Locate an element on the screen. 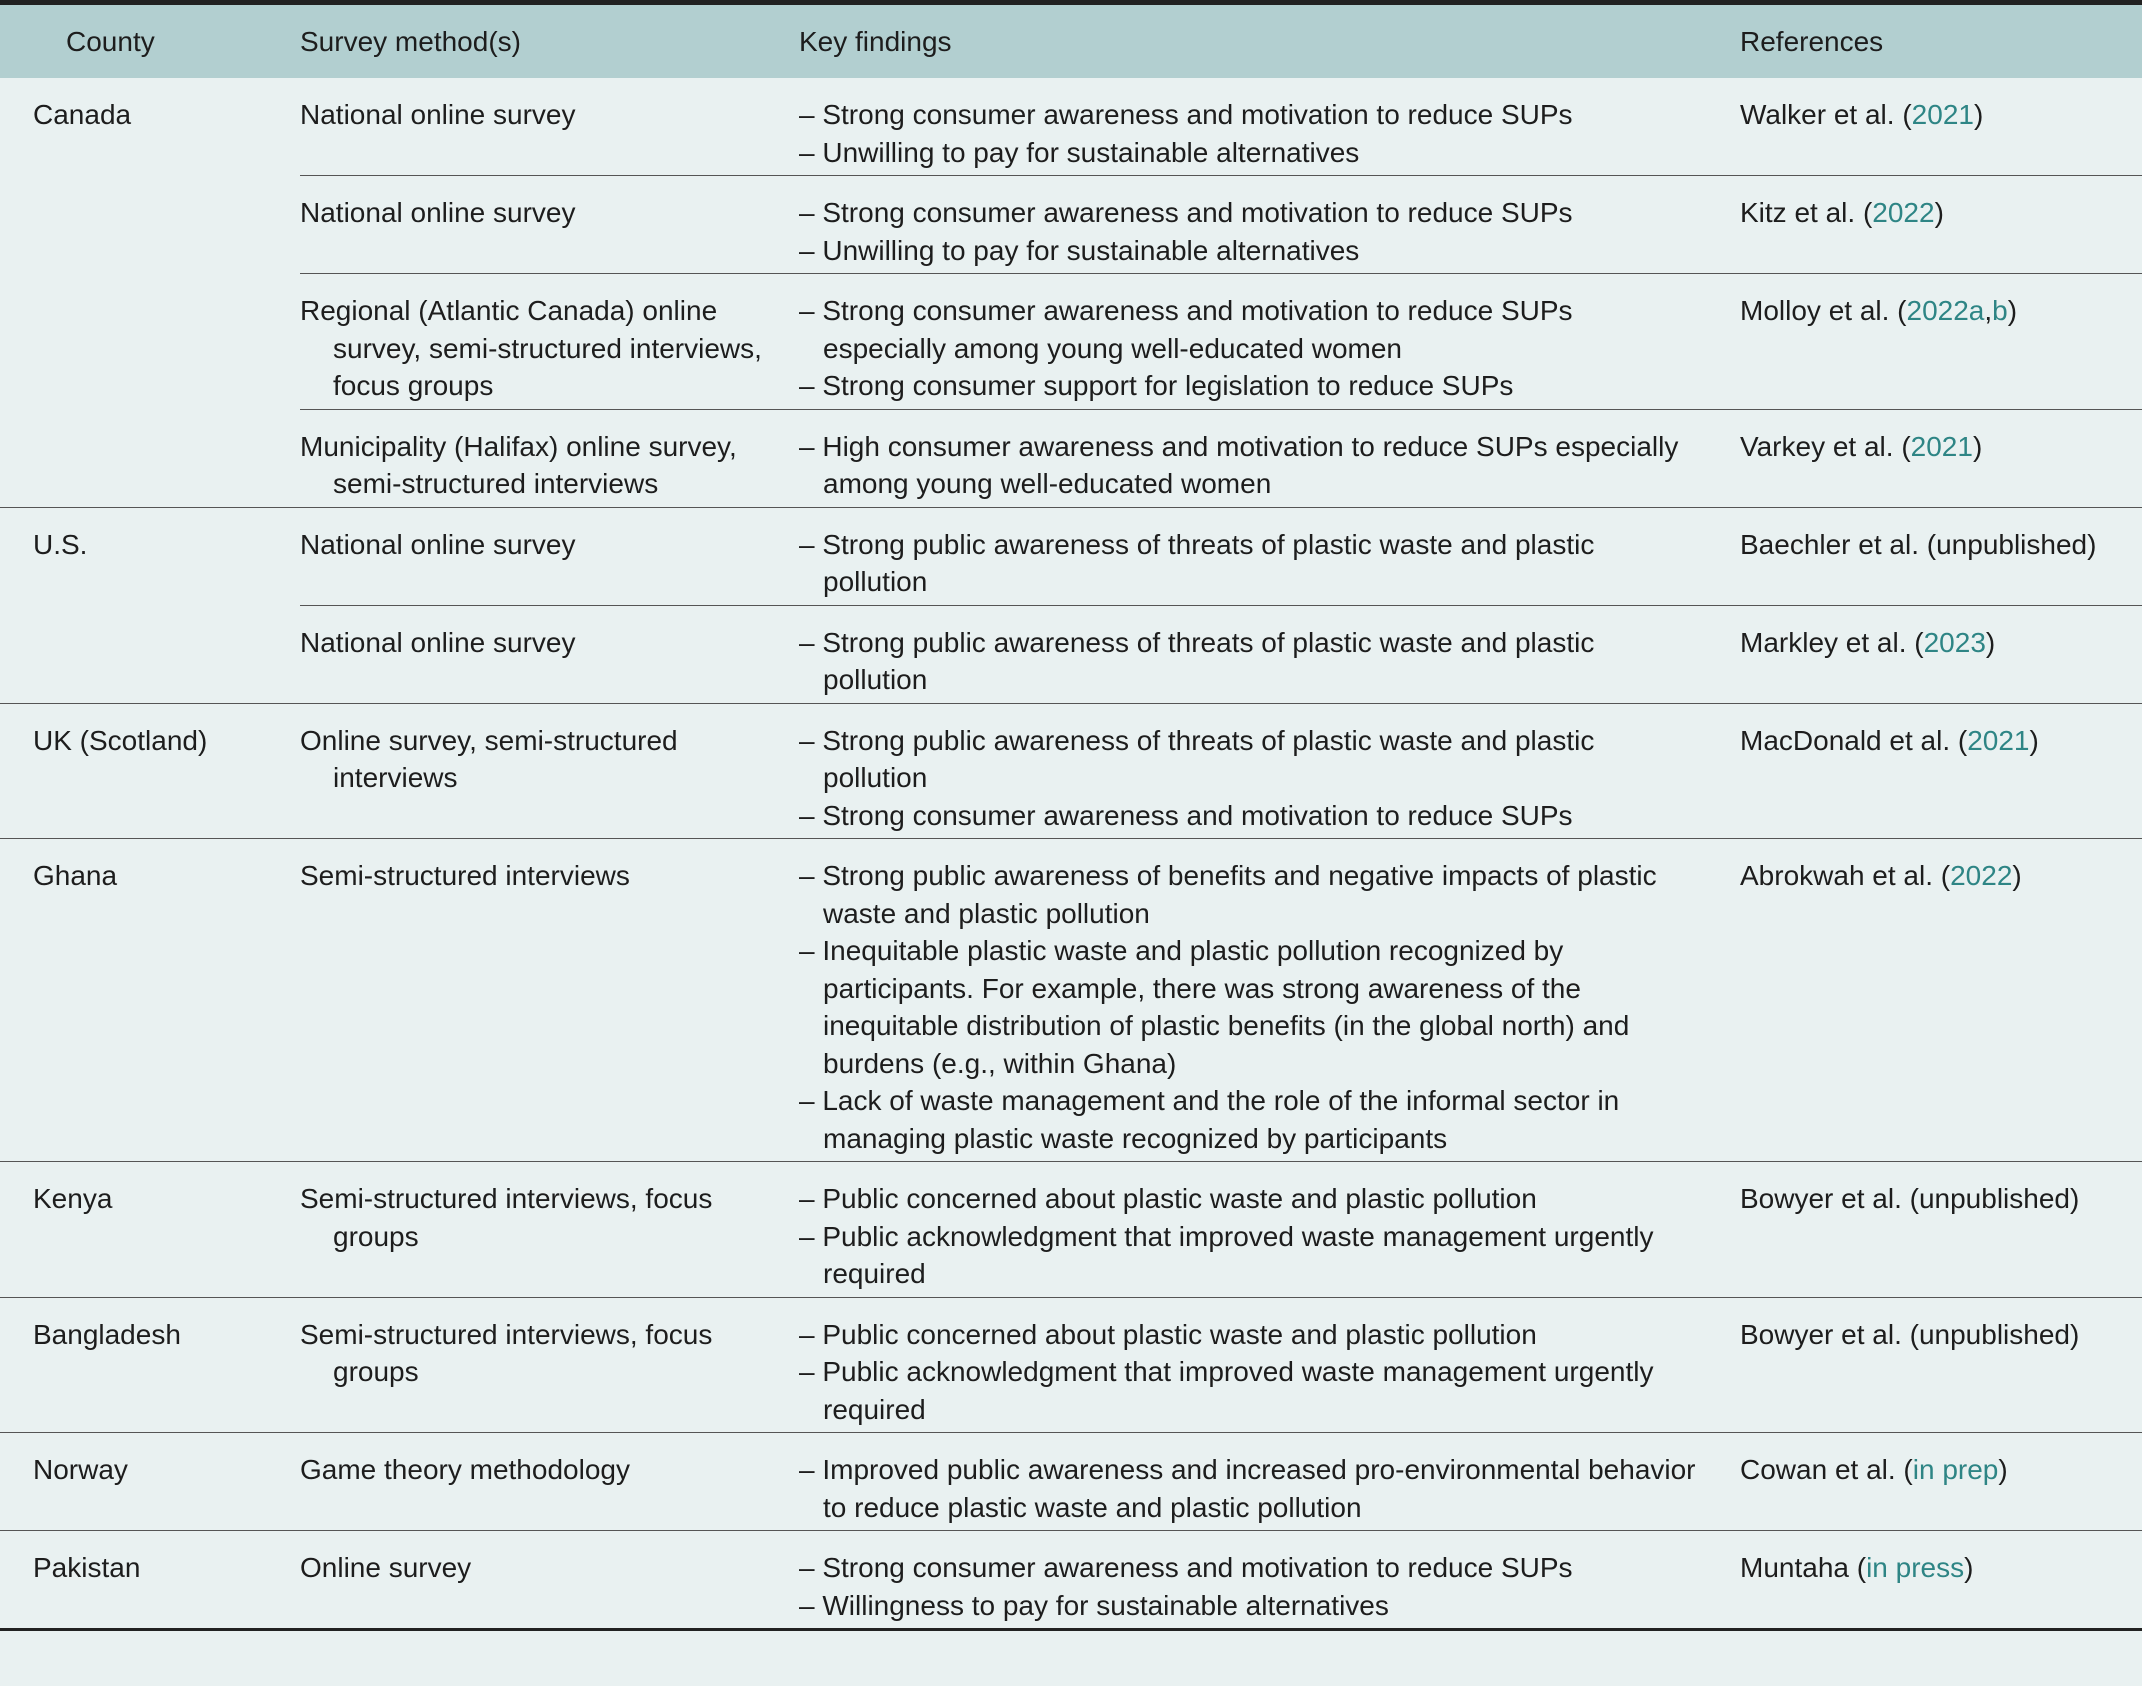 Image resolution: width=2142 pixels, height=1686 pixels. reference-text: Walker et al. ( is located at coordinates (1826, 114).